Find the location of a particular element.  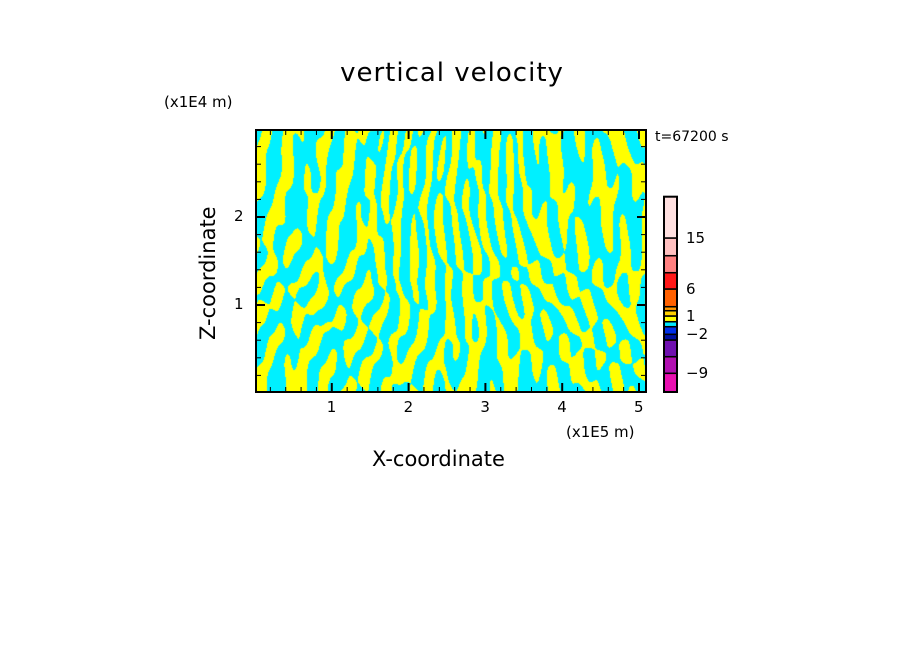

colorbar-label: −2 is located at coordinates (697, 334).